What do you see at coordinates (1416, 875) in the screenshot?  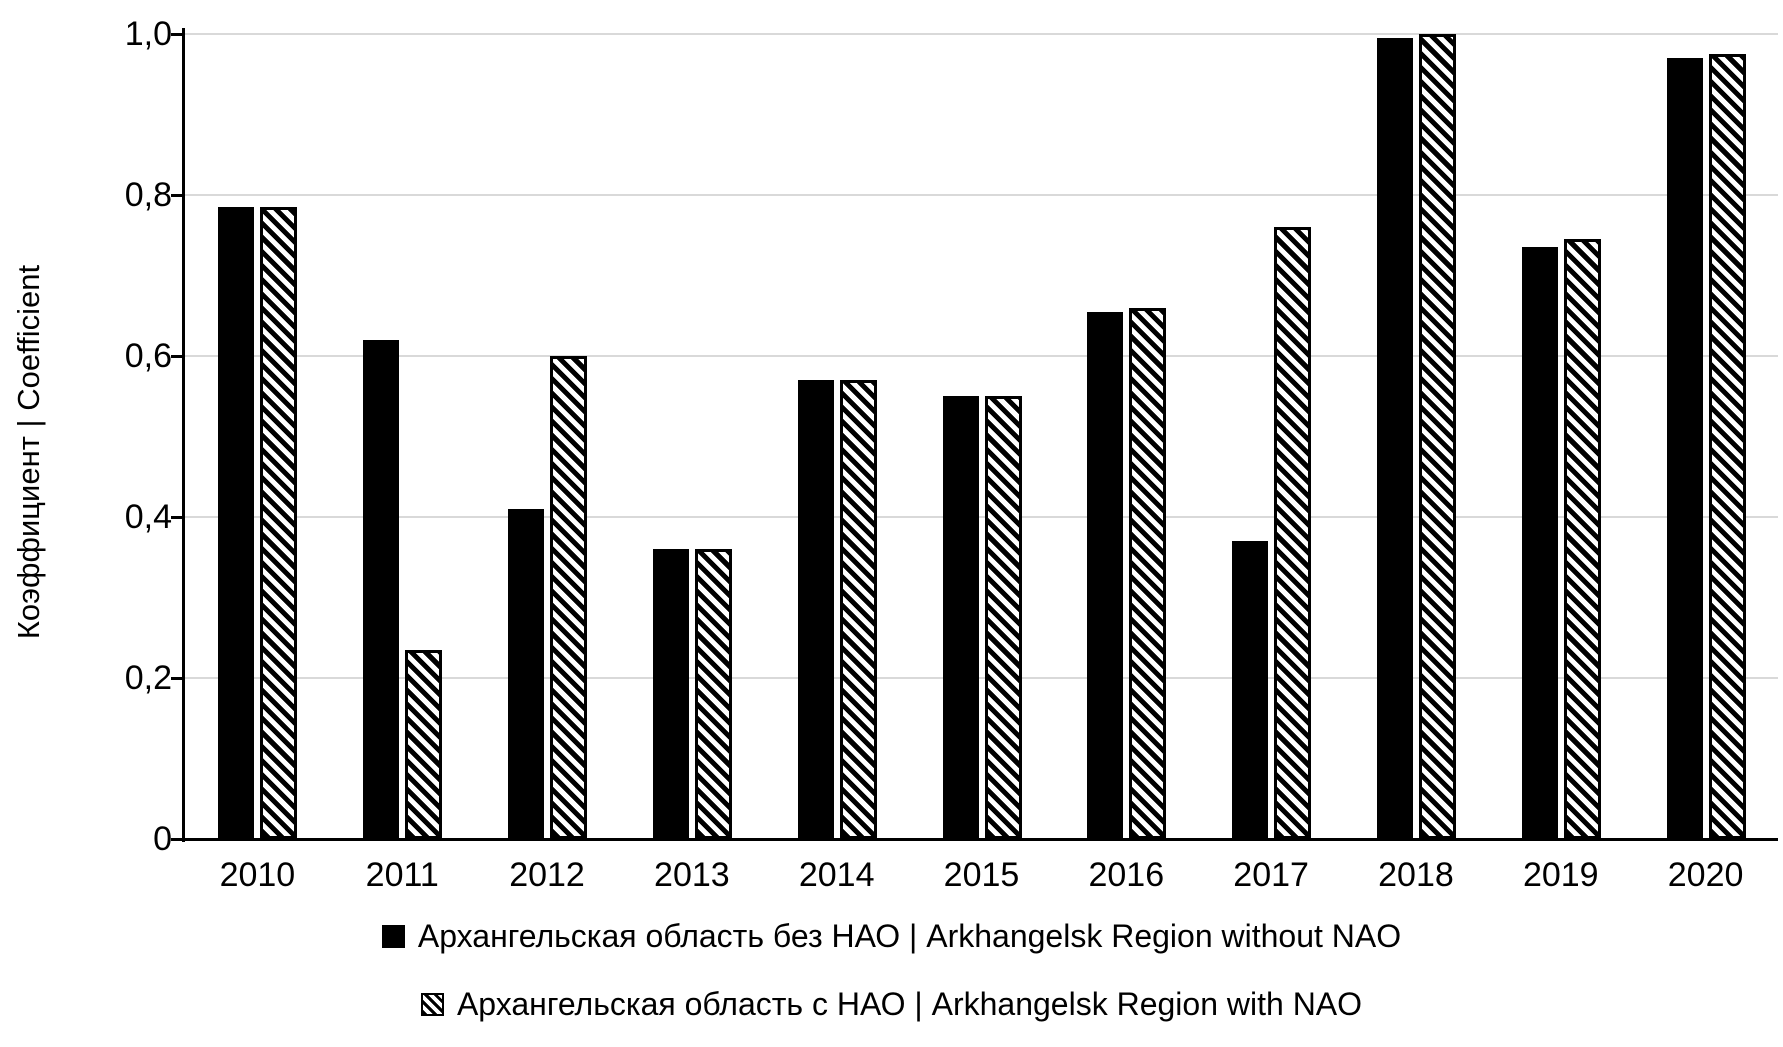 I see `x-tick-label: 2018` at bounding box center [1416, 875].